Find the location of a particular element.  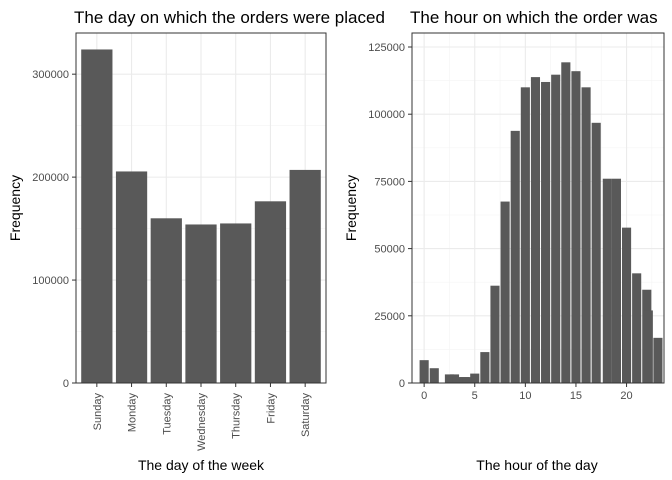

bar-friday is located at coordinates (270, 292).